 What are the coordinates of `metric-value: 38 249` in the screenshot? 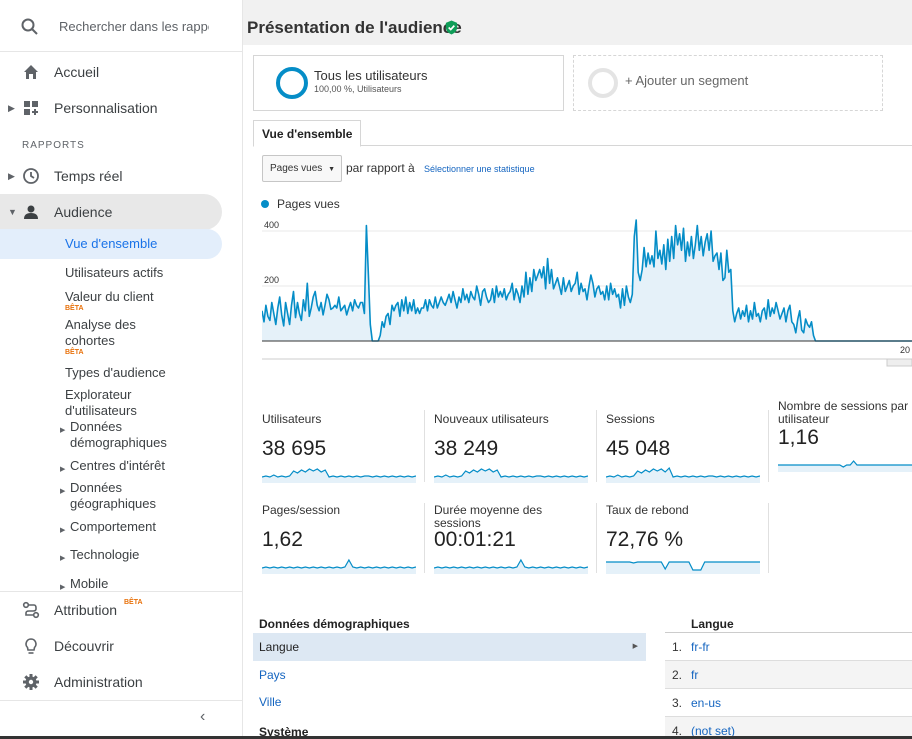 It's located at (466, 448).